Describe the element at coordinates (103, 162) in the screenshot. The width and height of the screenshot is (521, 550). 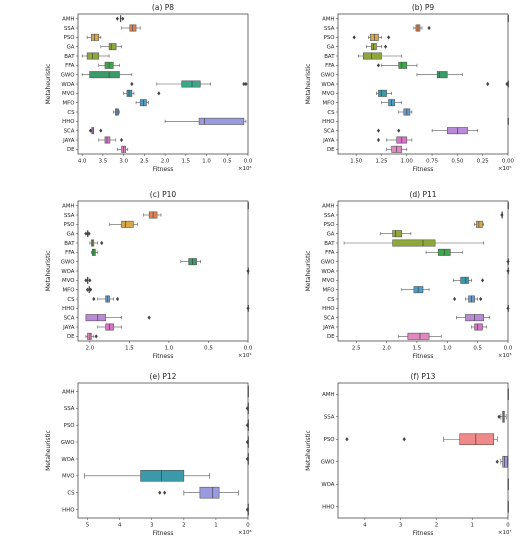
I see `x-tick-label: 3.5` at that location.